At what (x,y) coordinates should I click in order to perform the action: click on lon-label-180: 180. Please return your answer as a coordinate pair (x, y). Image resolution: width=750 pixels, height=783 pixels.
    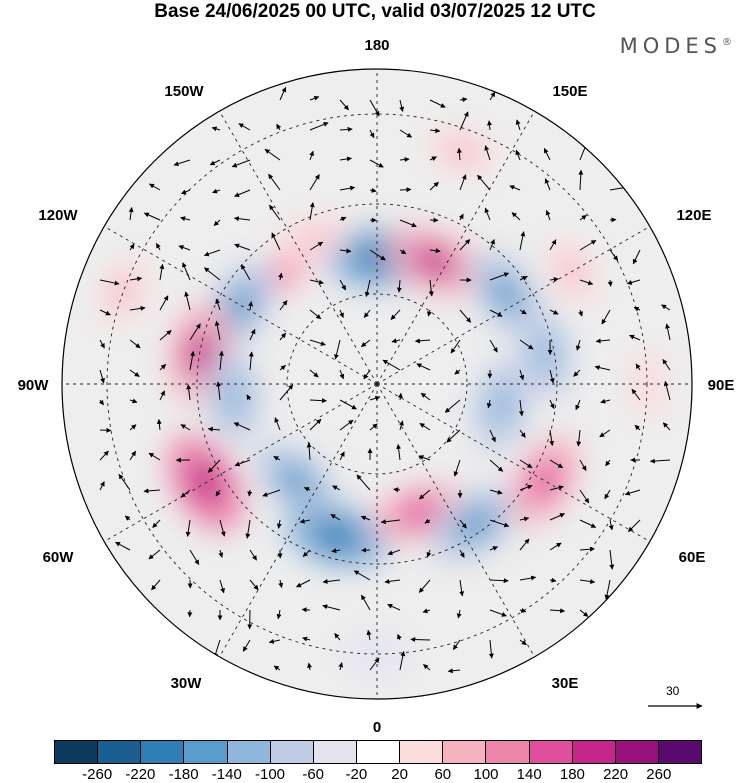
    Looking at the image, I should click on (376, 45).